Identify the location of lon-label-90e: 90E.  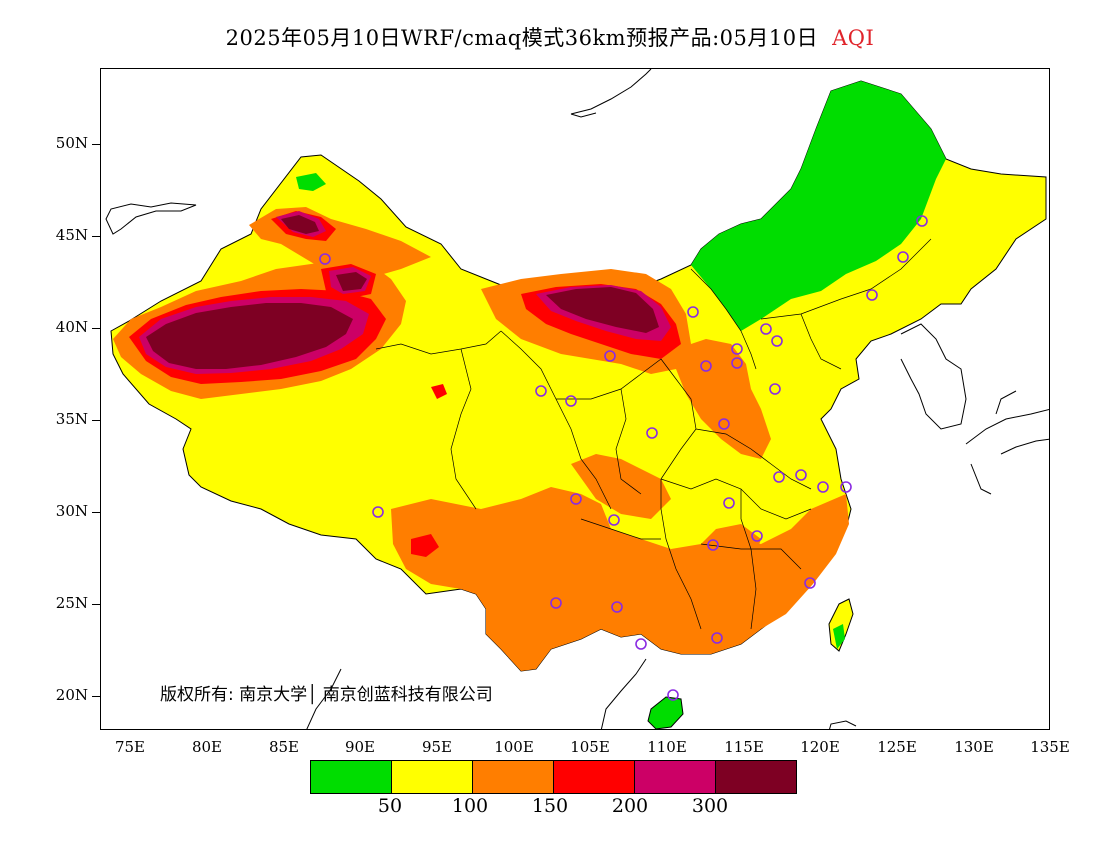
(360, 747).